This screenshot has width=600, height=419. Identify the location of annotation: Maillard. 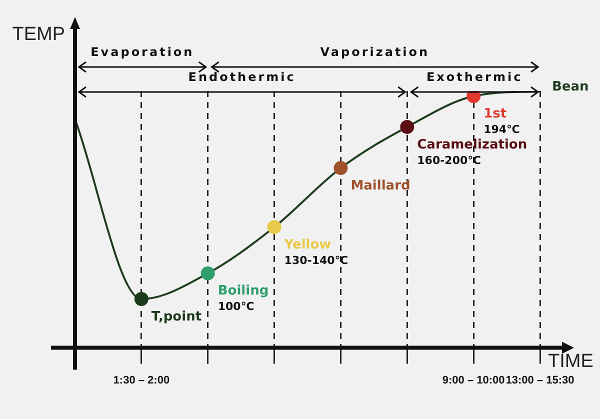
(380, 186).